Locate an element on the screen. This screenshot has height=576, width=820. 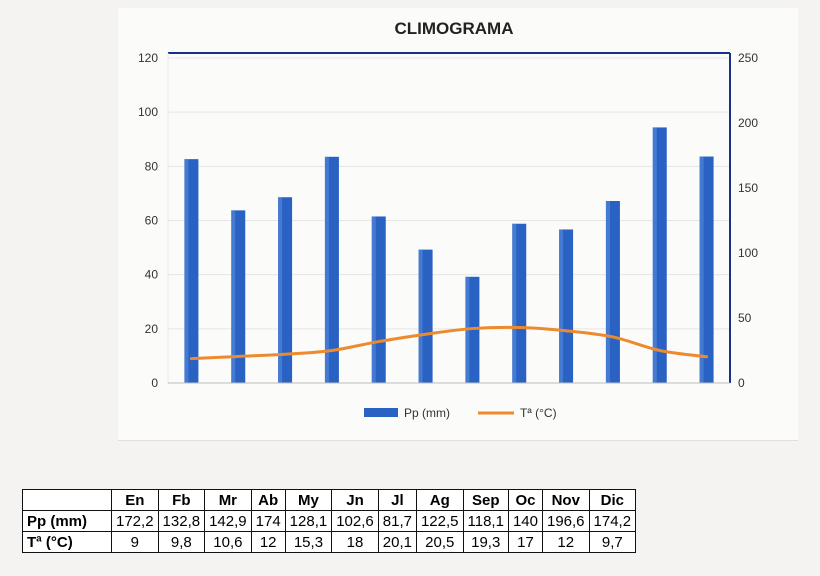
right-axis-tick-label: 200 is located at coordinates (748, 123).